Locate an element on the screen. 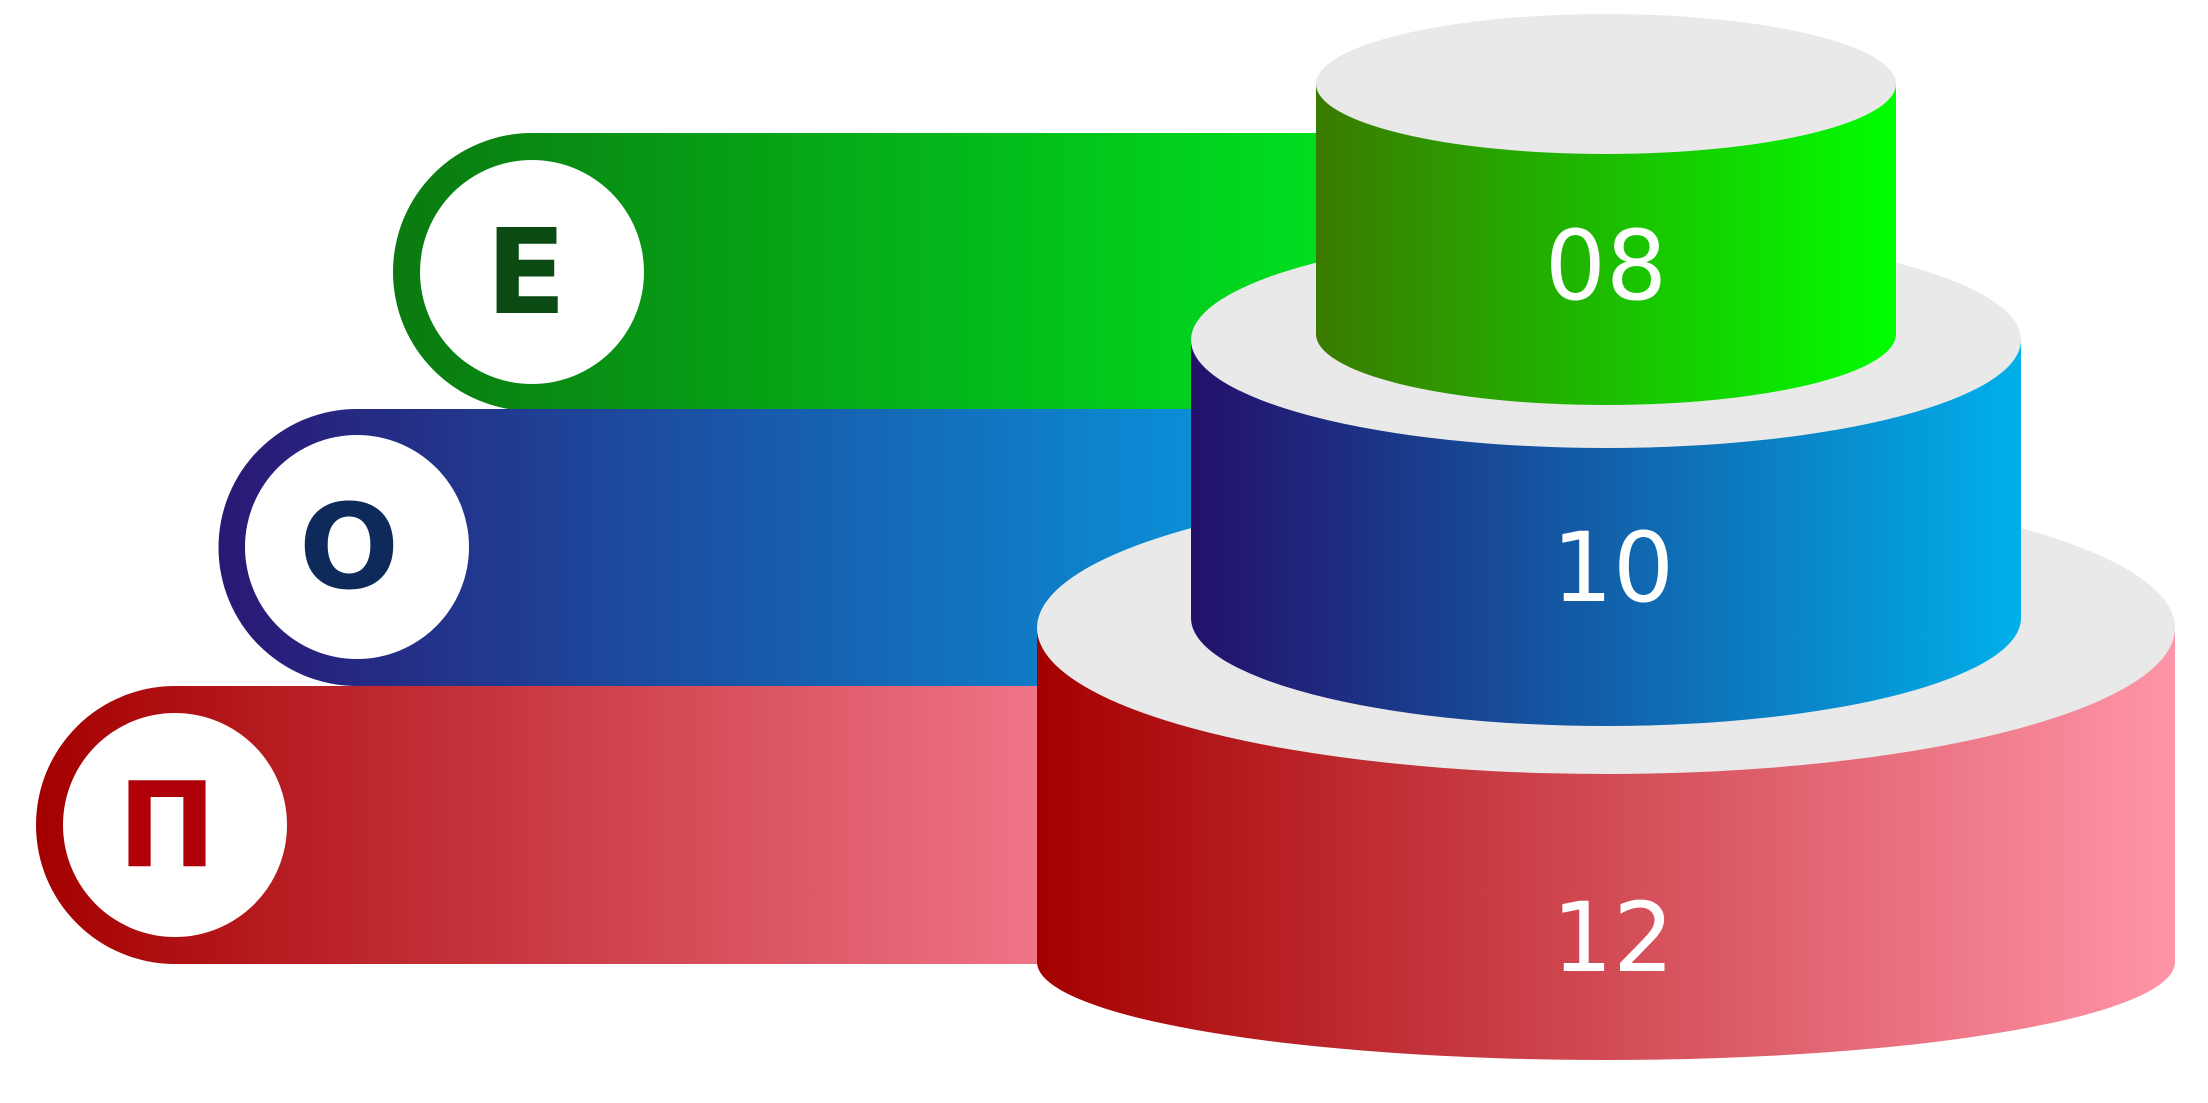 This screenshot has width=2208, height=1103. badge-o is located at coordinates (357, 547).